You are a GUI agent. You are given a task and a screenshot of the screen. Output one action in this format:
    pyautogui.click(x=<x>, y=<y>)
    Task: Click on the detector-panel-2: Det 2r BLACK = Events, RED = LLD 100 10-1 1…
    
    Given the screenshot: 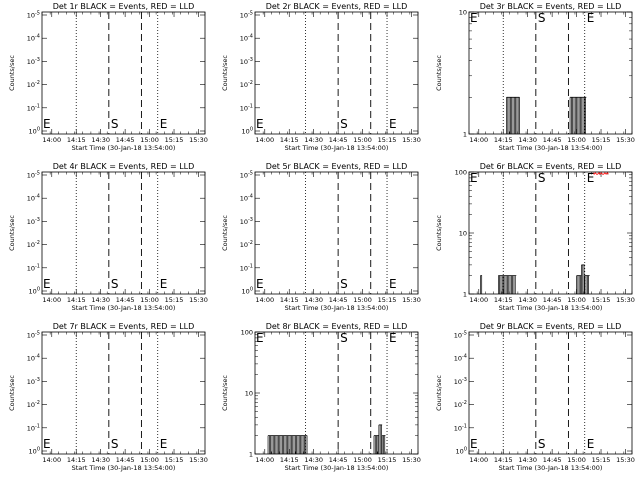 What is the action you would take?
    pyautogui.click(x=319, y=80)
    